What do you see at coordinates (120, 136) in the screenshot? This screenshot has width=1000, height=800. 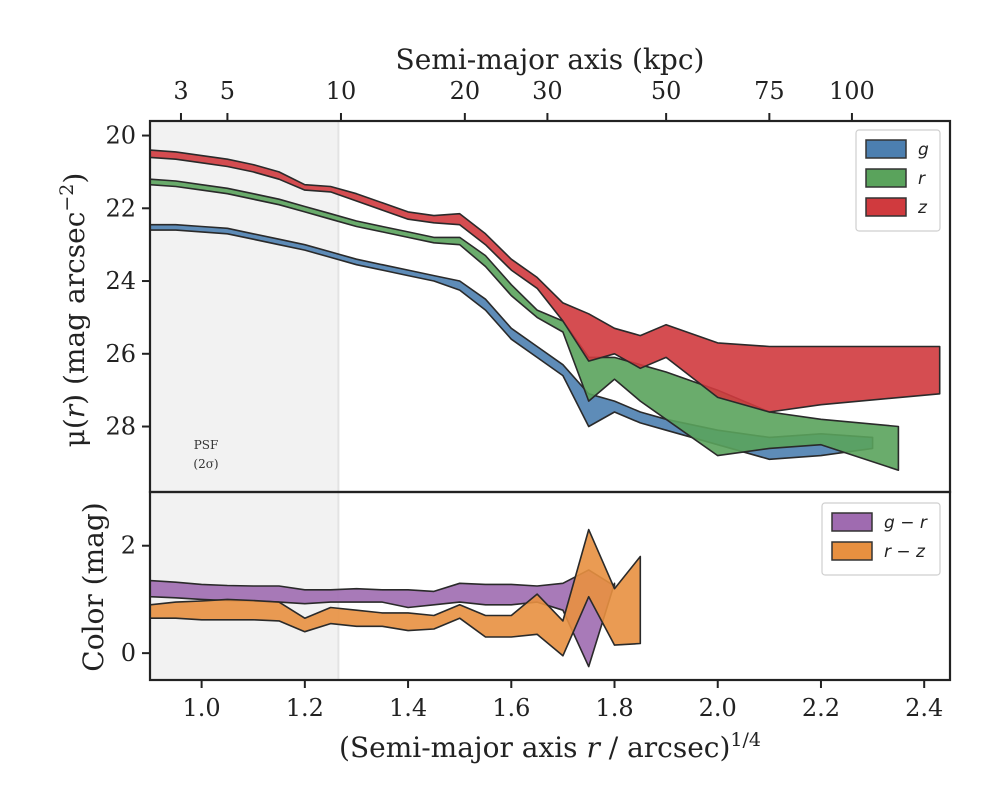 I see `top-y-tick-label: 20` at bounding box center [120, 136].